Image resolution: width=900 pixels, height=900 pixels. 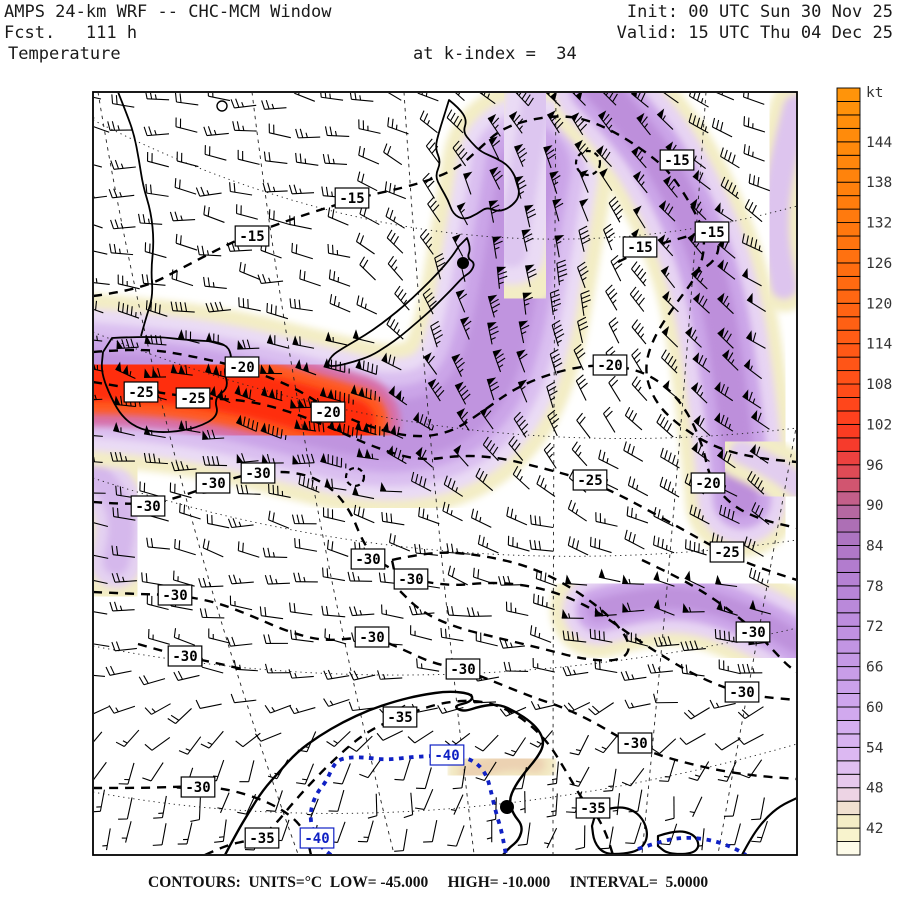 I want to click on tasmania-coast, so click(x=166, y=384).